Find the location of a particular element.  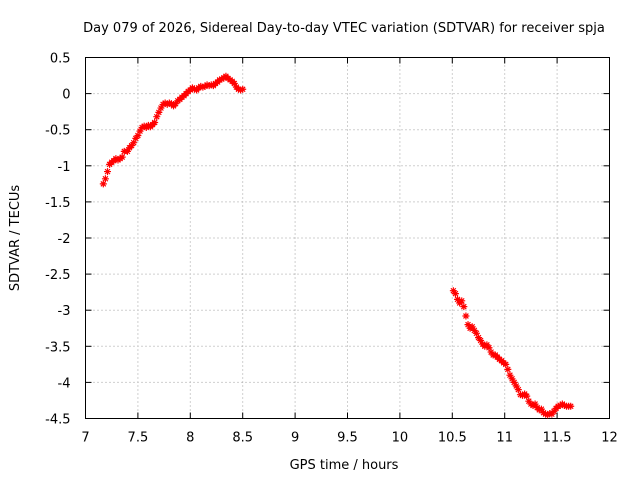

y-tick-label: -1.5 is located at coordinates (57, 203).